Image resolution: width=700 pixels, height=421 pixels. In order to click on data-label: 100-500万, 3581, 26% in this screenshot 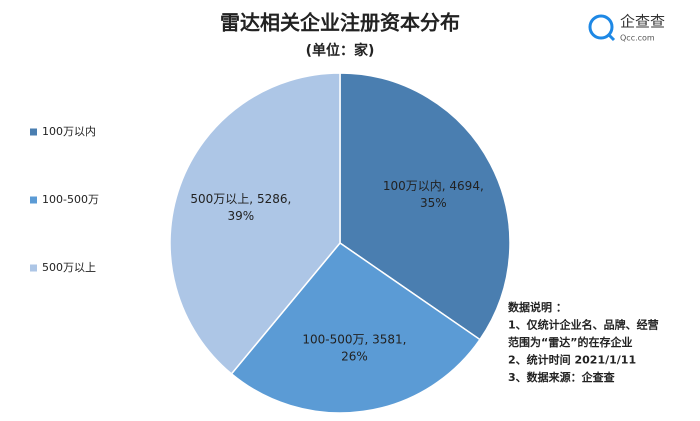, I will do `click(354, 347)`.